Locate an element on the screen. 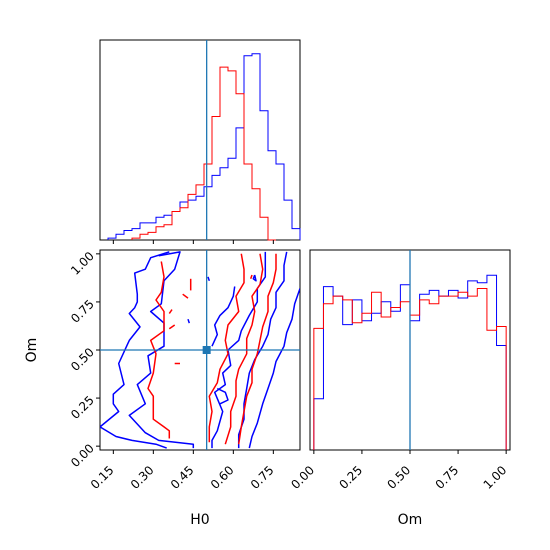 Image resolution: width=550 pixels, height=550 pixels. h0-histogram-blue is located at coordinates (204, 146).